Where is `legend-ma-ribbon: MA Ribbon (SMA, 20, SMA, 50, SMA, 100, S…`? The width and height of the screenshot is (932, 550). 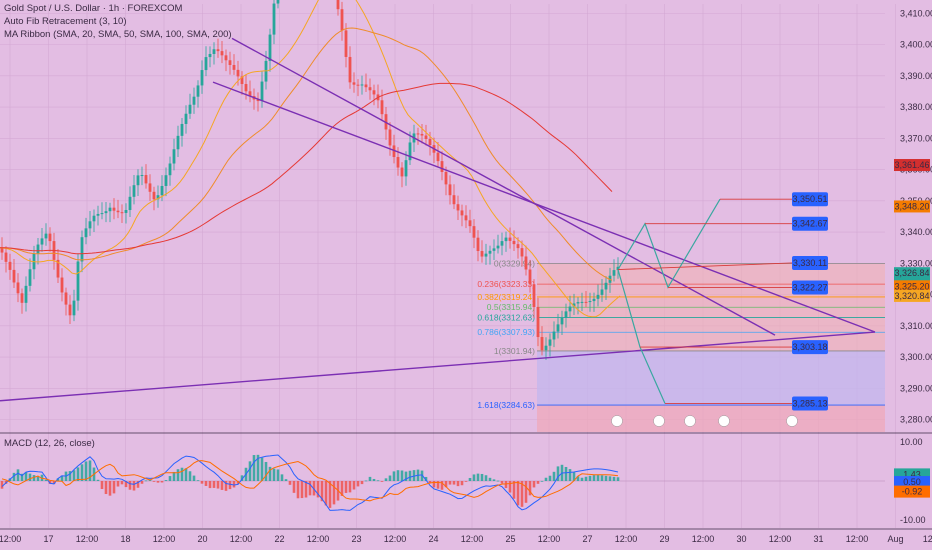 legend-ma-ribbon: MA Ribbon (SMA, 20, SMA, 50, SMA, 100, S… is located at coordinates (118, 34).